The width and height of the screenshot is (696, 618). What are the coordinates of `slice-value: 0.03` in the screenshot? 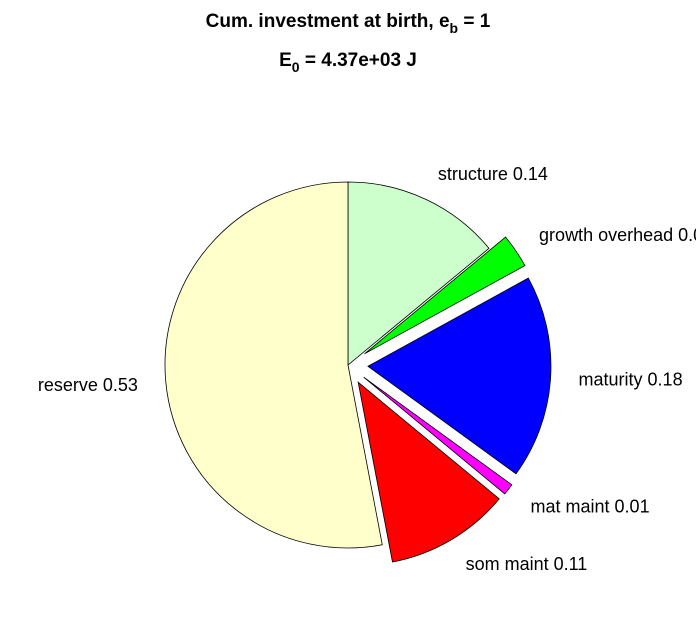 It's located at (687, 235).